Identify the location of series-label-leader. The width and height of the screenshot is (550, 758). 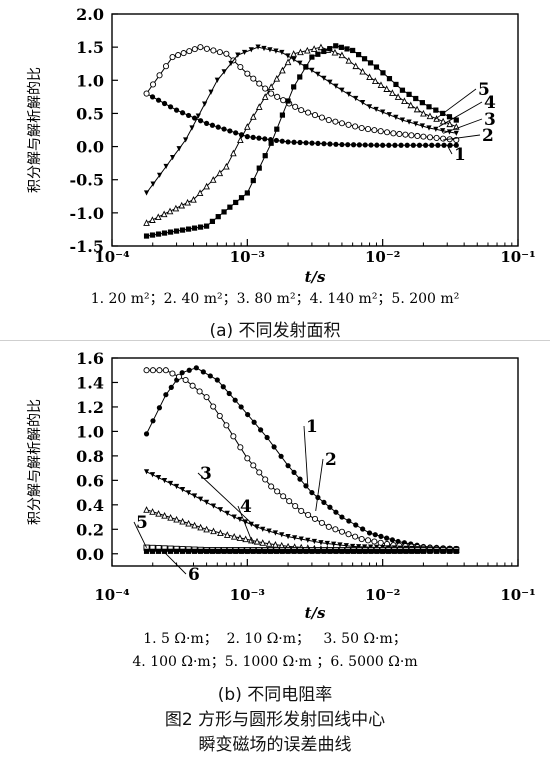
(175, 563).